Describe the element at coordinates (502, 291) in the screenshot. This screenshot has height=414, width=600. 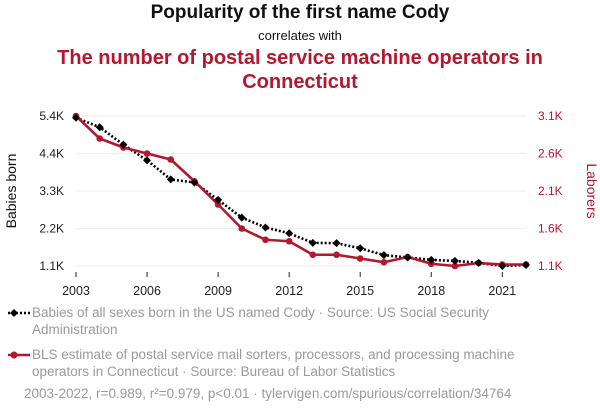
I see `x-tick-label: 2021` at that location.